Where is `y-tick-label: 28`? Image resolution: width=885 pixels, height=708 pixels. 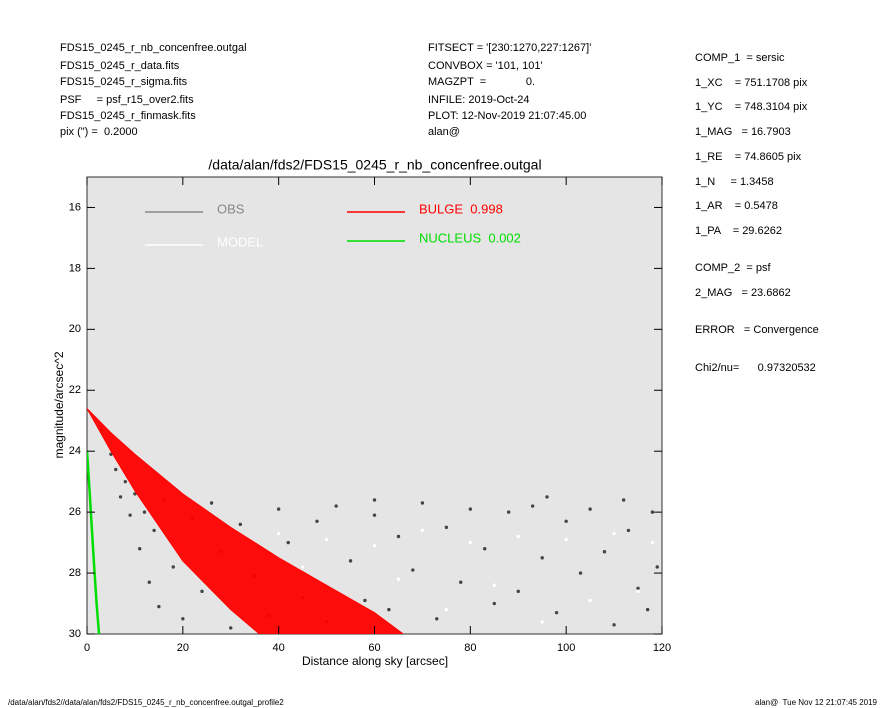
y-tick-label: 28 is located at coordinates (75, 573).